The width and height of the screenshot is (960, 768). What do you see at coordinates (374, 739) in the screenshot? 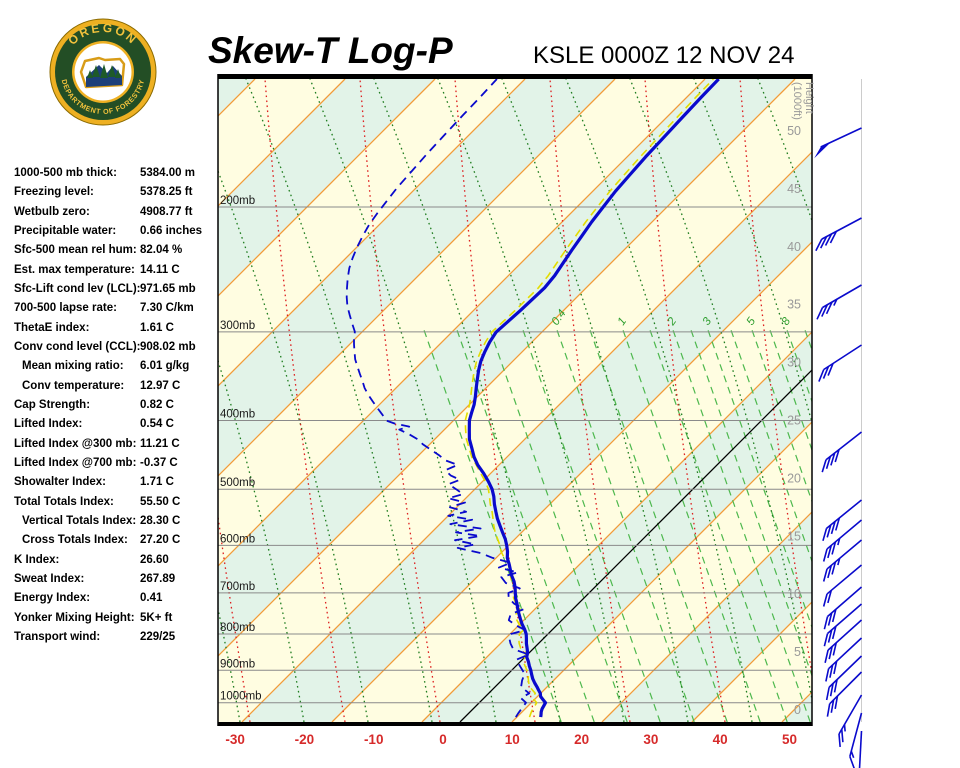
I see `temp-tick-label: -10` at bounding box center [374, 739].